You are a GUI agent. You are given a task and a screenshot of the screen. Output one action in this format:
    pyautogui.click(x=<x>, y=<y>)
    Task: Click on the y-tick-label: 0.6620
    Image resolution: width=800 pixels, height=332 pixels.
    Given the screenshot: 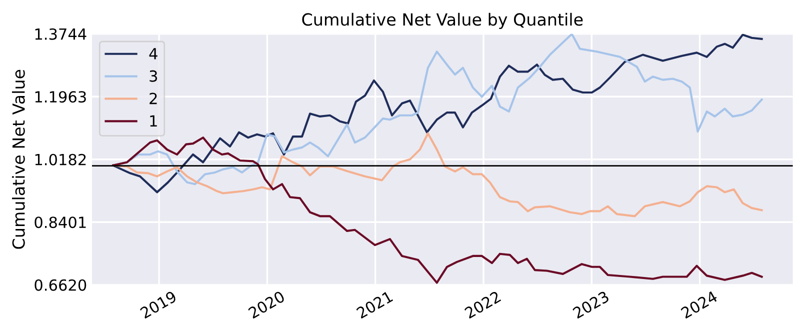 What is the action you would take?
    pyautogui.click(x=60, y=285)
    